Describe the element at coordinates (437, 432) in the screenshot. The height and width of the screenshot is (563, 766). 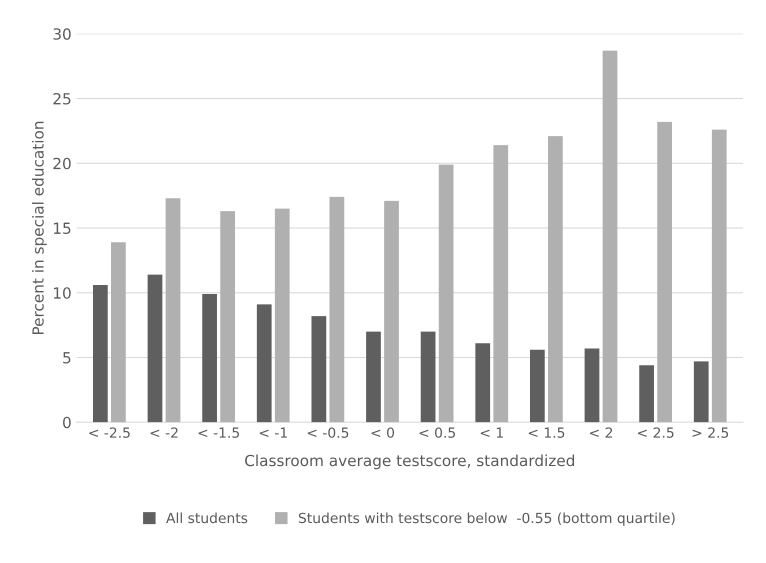
I see `x-tick-label: < 0.5` at that location.